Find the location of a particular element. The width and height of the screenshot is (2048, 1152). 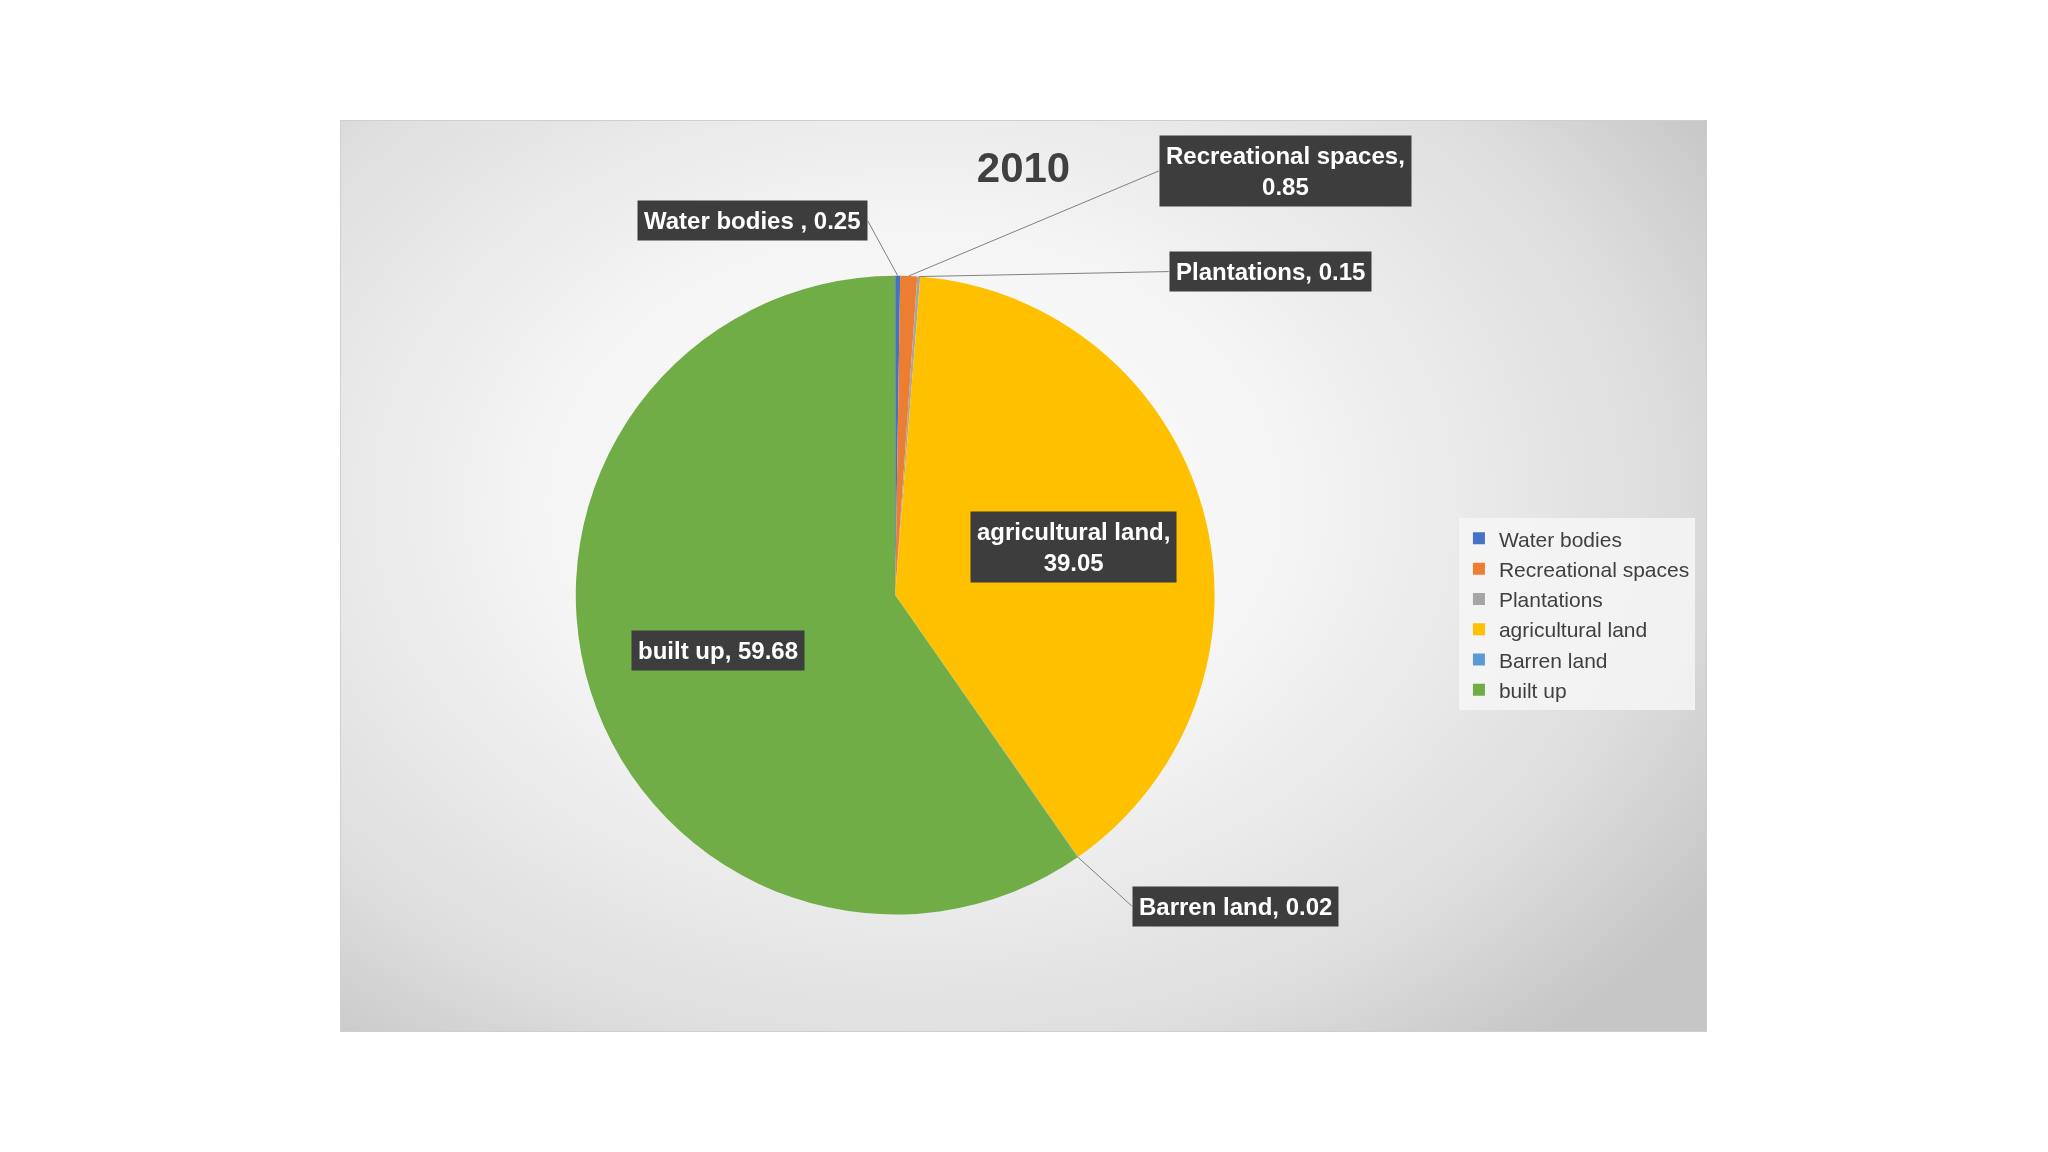

legend-label: Plantations is located at coordinates (1550, 600).